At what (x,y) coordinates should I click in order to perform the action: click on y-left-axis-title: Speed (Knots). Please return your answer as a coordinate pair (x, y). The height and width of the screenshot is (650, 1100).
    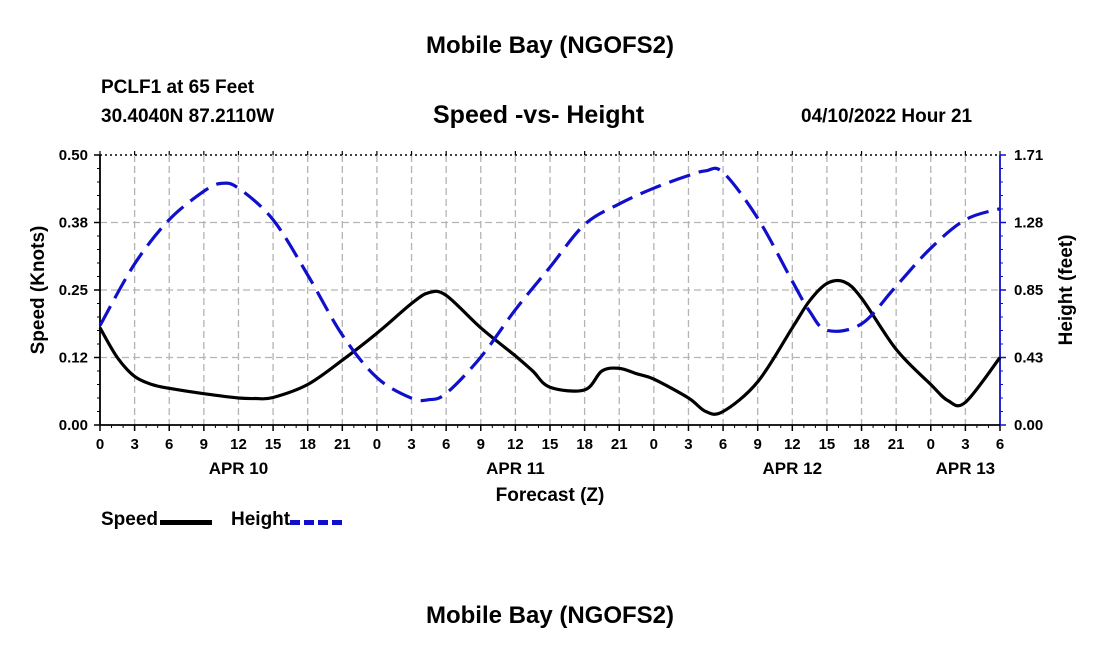
    Looking at the image, I should click on (38, 290).